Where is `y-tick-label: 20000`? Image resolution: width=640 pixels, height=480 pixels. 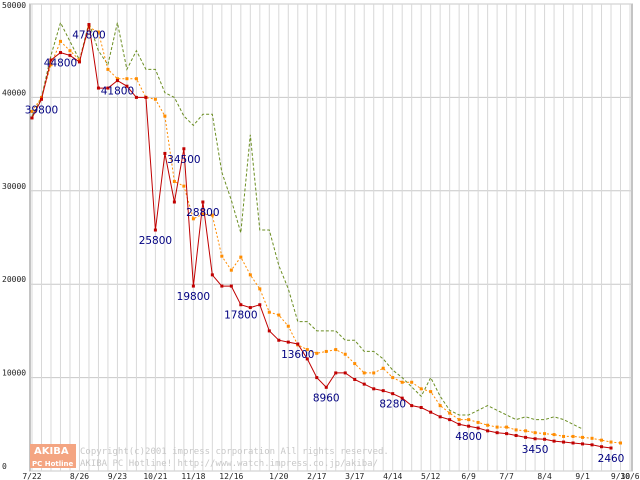
y-tick-label: 20000 is located at coordinates (14, 279).